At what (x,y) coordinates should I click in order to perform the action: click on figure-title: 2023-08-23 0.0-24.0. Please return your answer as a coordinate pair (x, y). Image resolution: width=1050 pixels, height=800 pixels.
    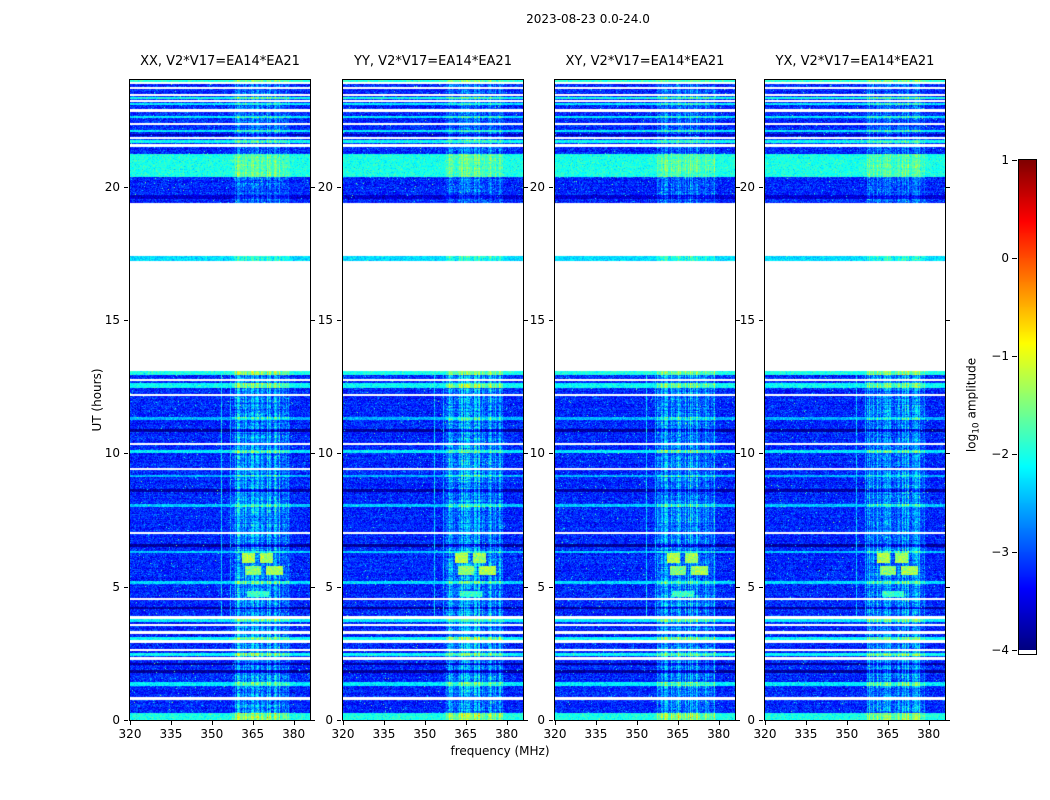
    Looking at the image, I should click on (588, 19).